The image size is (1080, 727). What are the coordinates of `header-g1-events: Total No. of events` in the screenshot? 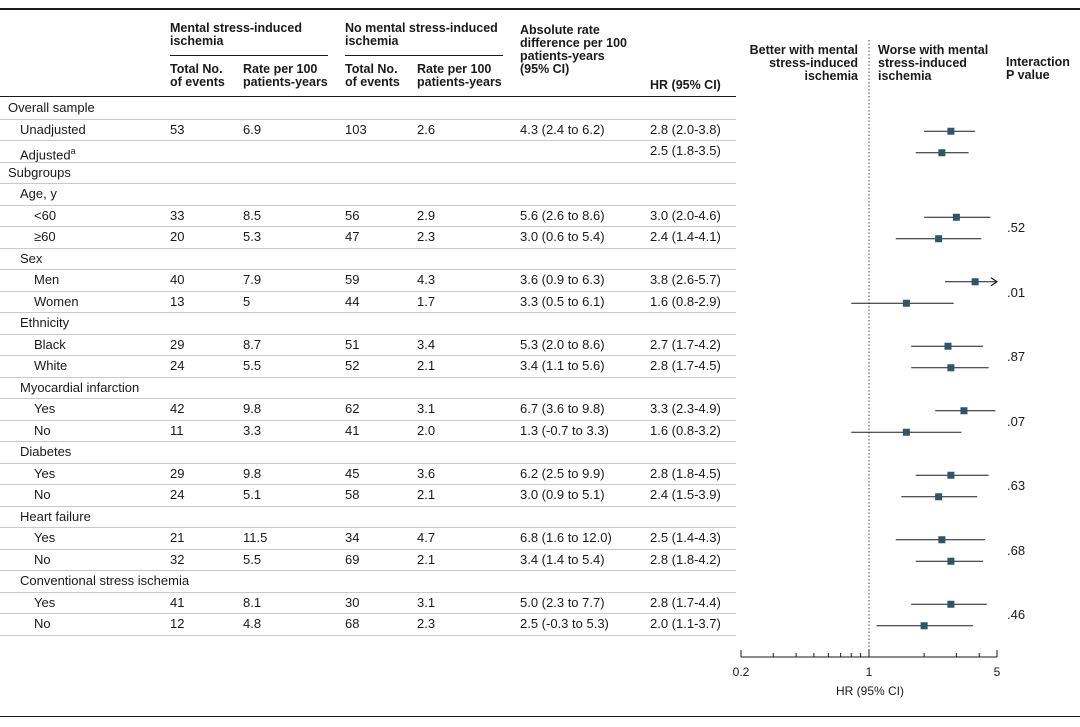 It's located at (197, 76).